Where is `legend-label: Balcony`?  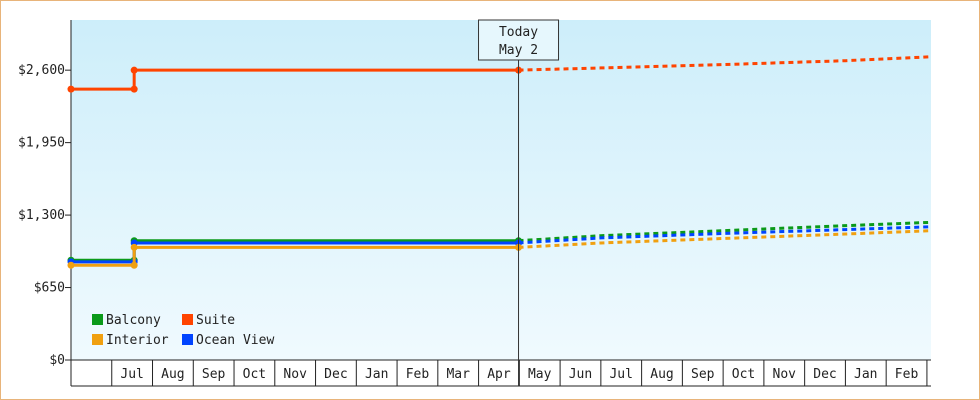
legend-label: Balcony is located at coordinates (133, 320).